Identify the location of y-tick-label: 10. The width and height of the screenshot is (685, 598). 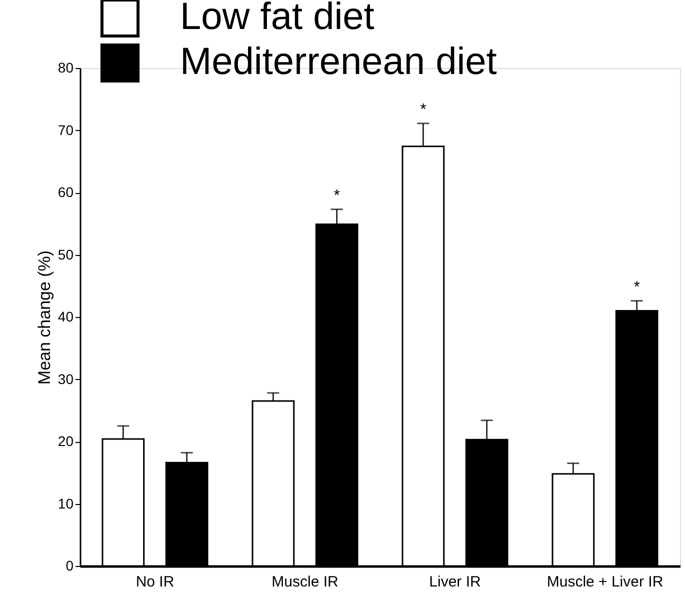
(66, 503).